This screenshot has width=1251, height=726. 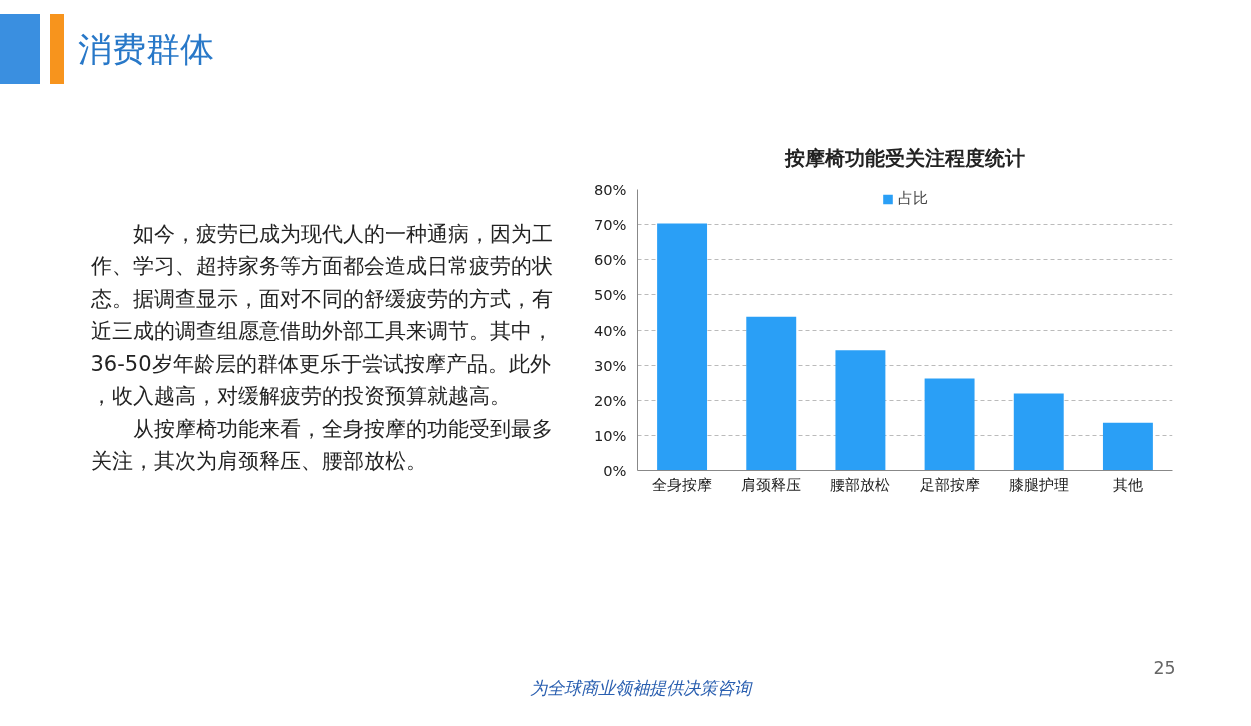 I want to click on x-tick-label: 其他, so click(x=1127, y=484).